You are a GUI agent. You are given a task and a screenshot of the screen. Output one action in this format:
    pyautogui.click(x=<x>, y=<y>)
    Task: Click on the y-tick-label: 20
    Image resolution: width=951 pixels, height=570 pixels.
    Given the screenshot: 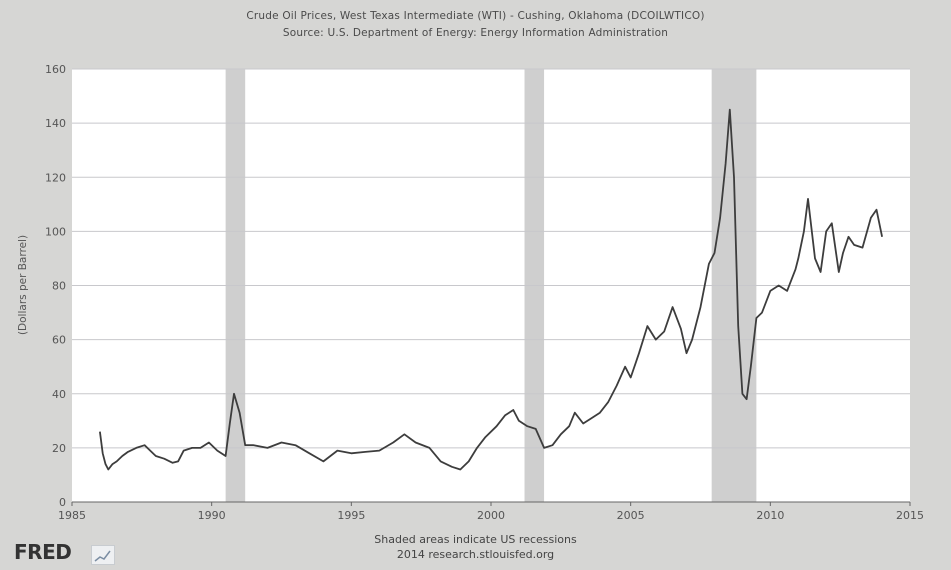 What is the action you would take?
    pyautogui.click(x=59, y=448)
    